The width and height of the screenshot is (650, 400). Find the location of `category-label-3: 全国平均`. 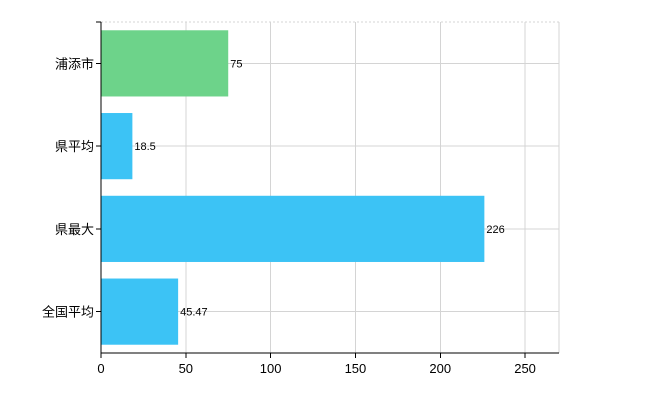

category-label-3: 全国平均 is located at coordinates (68, 313).